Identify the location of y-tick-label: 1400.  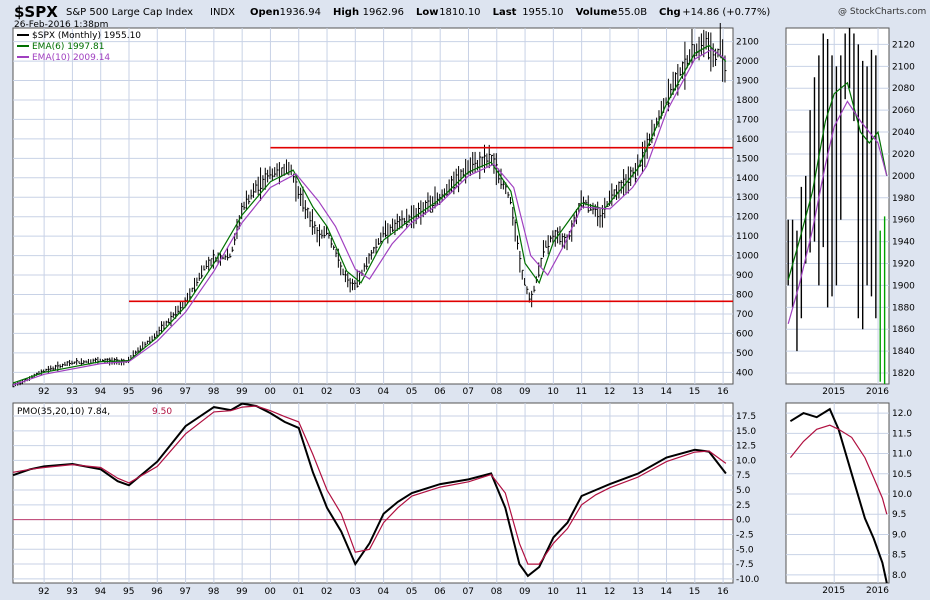
(747, 179).